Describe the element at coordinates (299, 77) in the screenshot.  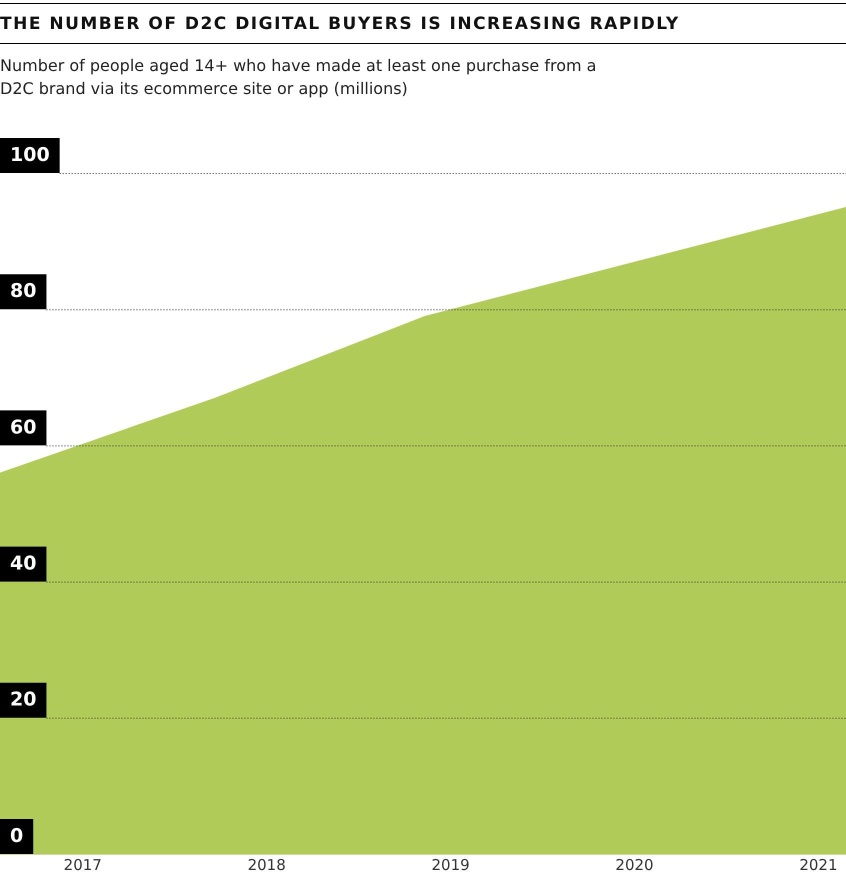
I see `chart-subtitle: Number of people aged 14+ who have made at least one purchase from a D2C brand via its ecommerce site or app (millions)` at that location.